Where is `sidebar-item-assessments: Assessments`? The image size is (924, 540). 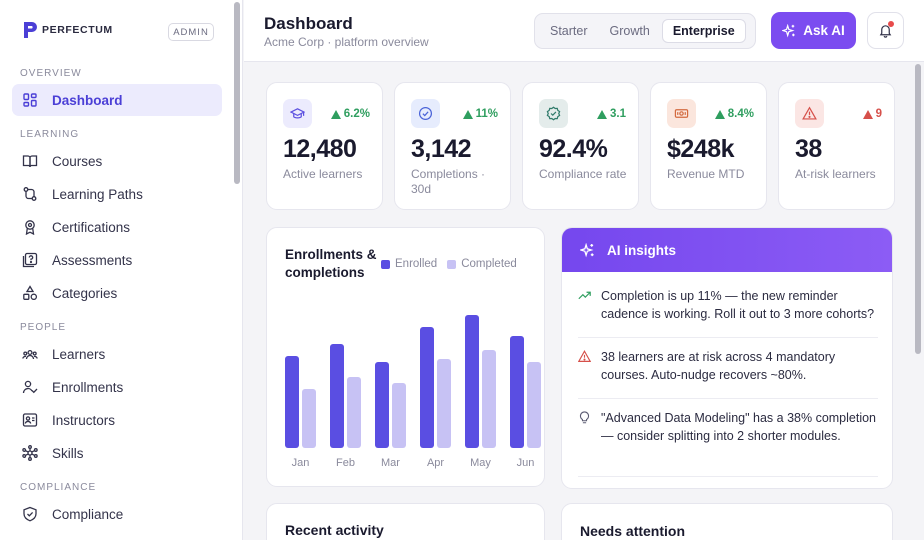
sidebar-item-assessments: Assessments is located at coordinates (117, 260).